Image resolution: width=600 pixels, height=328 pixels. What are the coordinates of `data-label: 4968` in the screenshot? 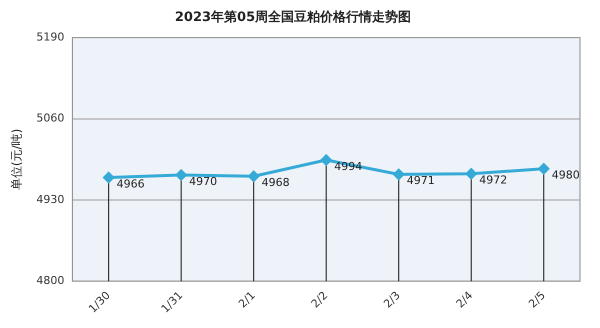 It's located at (276, 183).